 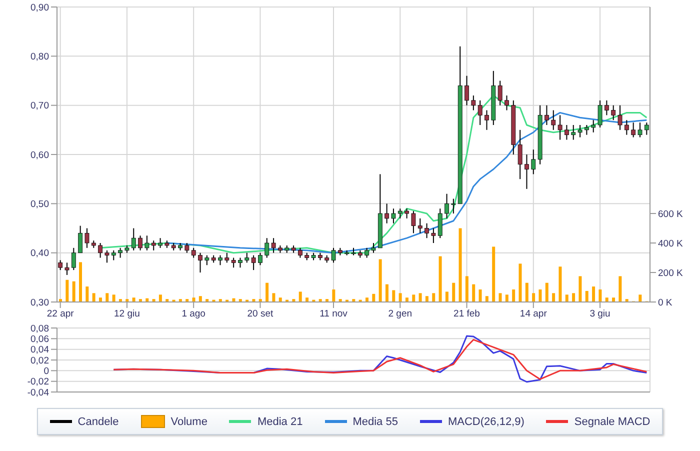 What do you see at coordinates (665, 302) in the screenshot?
I see `y2-tick-label: 0 K` at bounding box center [665, 302].